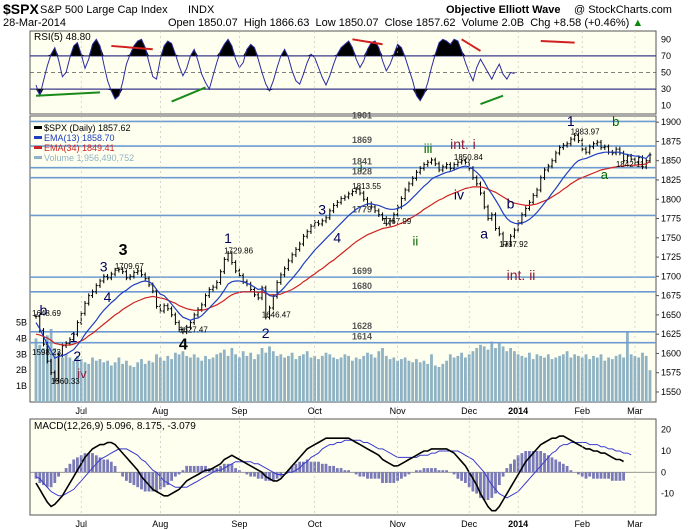 The width and height of the screenshot is (700, 530). What do you see at coordinates (34, 23) in the screenshot?
I see `date-label: 28-Mar-2014` at bounding box center [34, 23].